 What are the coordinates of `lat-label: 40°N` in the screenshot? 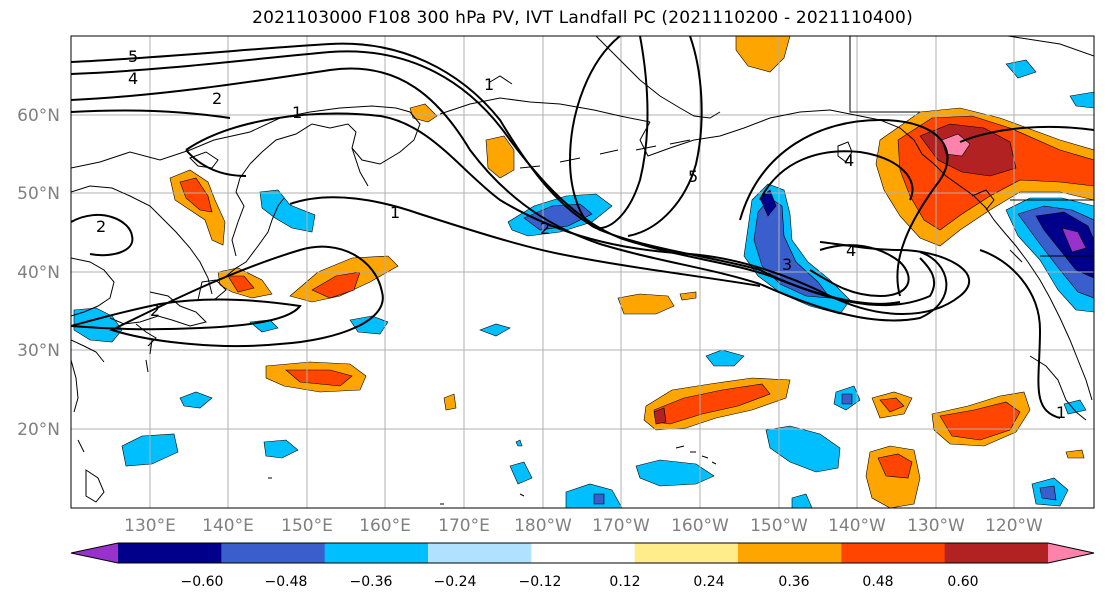 It's located at (38, 273).